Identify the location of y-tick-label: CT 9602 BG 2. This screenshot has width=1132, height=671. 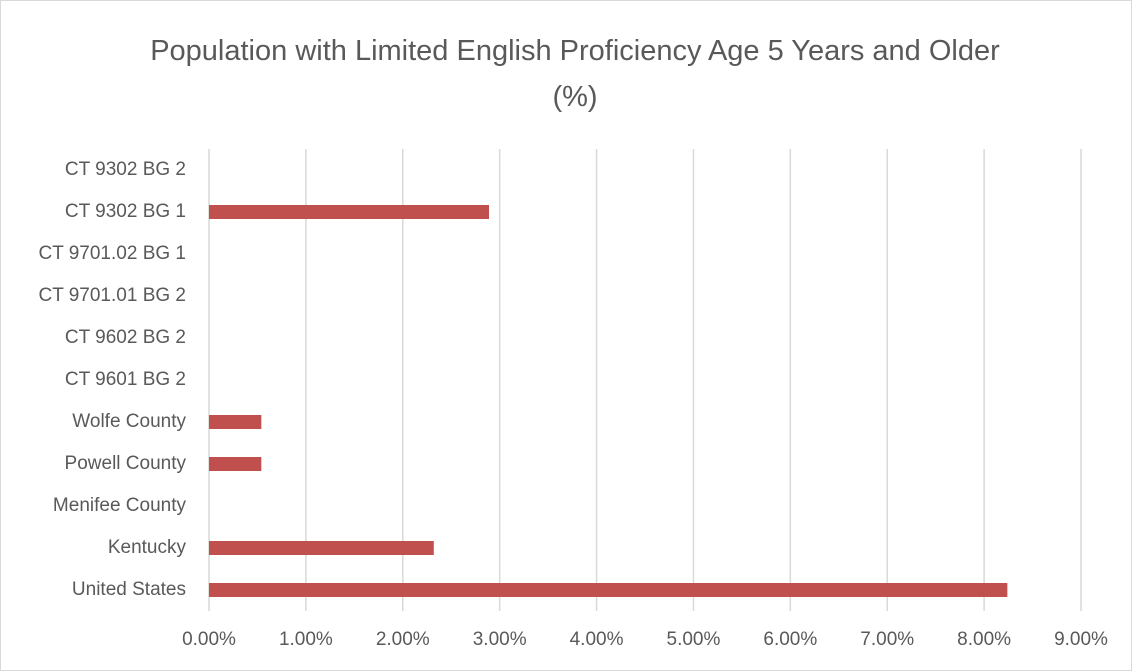
(125, 337).